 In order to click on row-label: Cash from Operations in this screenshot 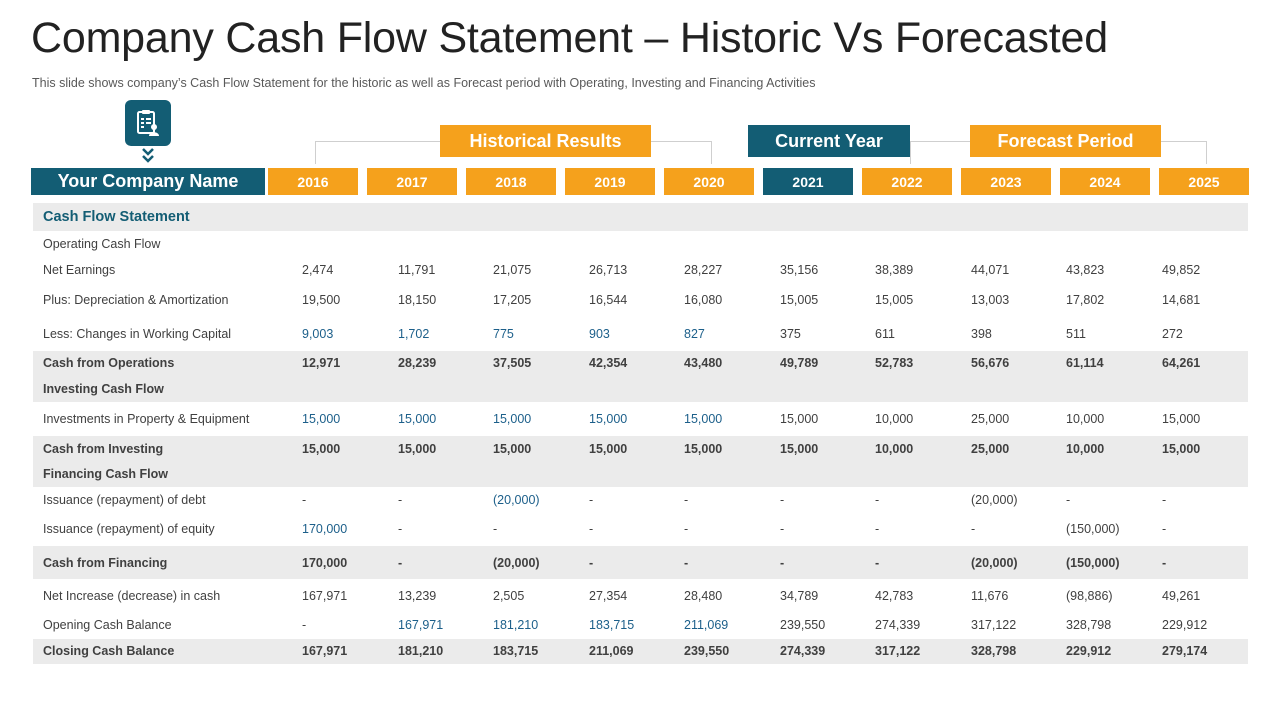, I will do `click(109, 363)`.